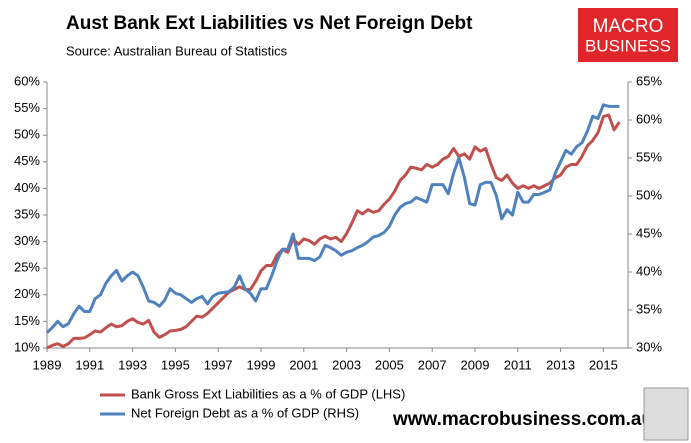 This screenshot has width=691, height=443. Describe the element at coordinates (47, 364) in the screenshot. I see `x-tick-label: 1989` at that location.